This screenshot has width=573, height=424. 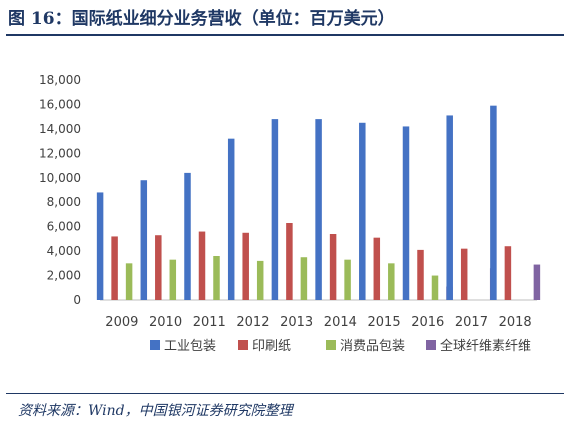 I want to click on y-tick-label: 16,000, so click(x=60, y=104).